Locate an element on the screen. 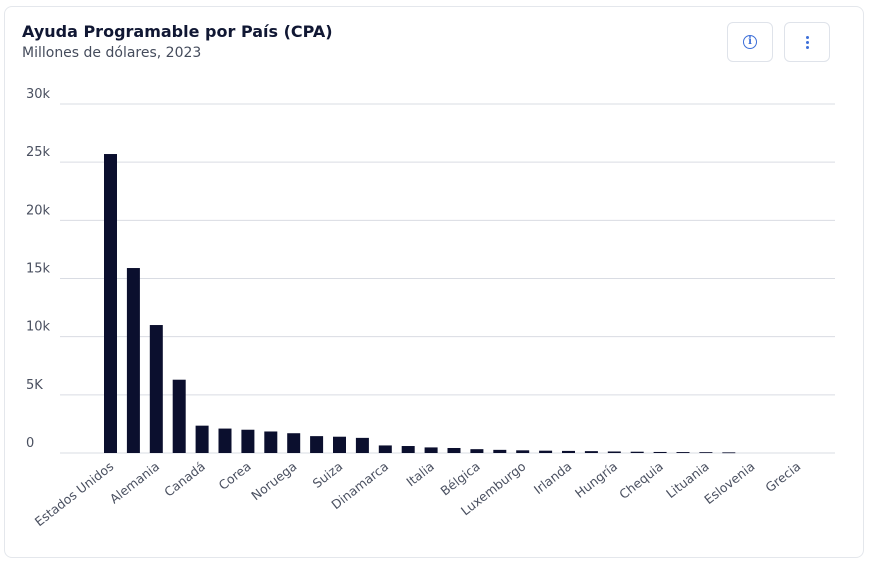 The image size is (873, 565). info-button: i is located at coordinates (750, 42).